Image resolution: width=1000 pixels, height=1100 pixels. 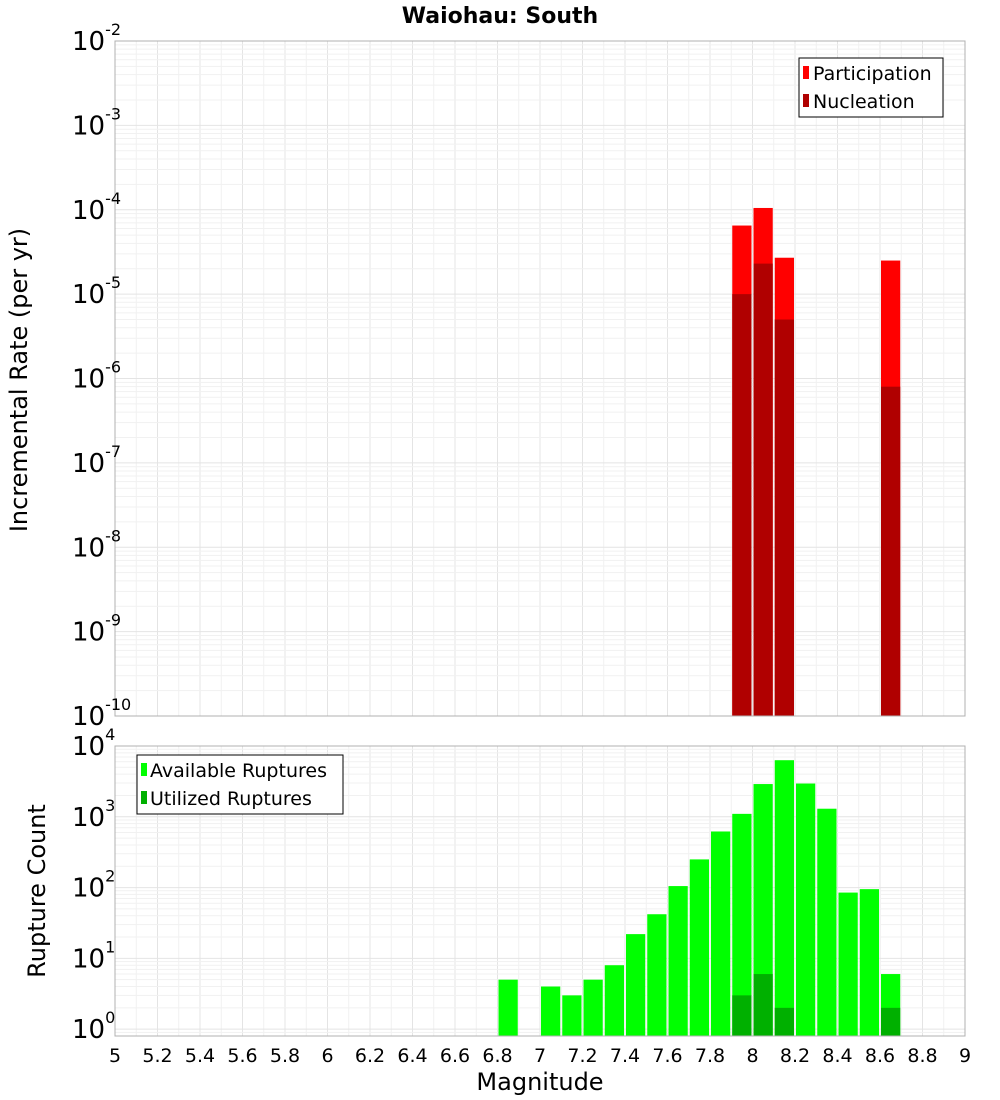 I want to click on x-tick-label: 8.6, so click(x=880, y=1056).